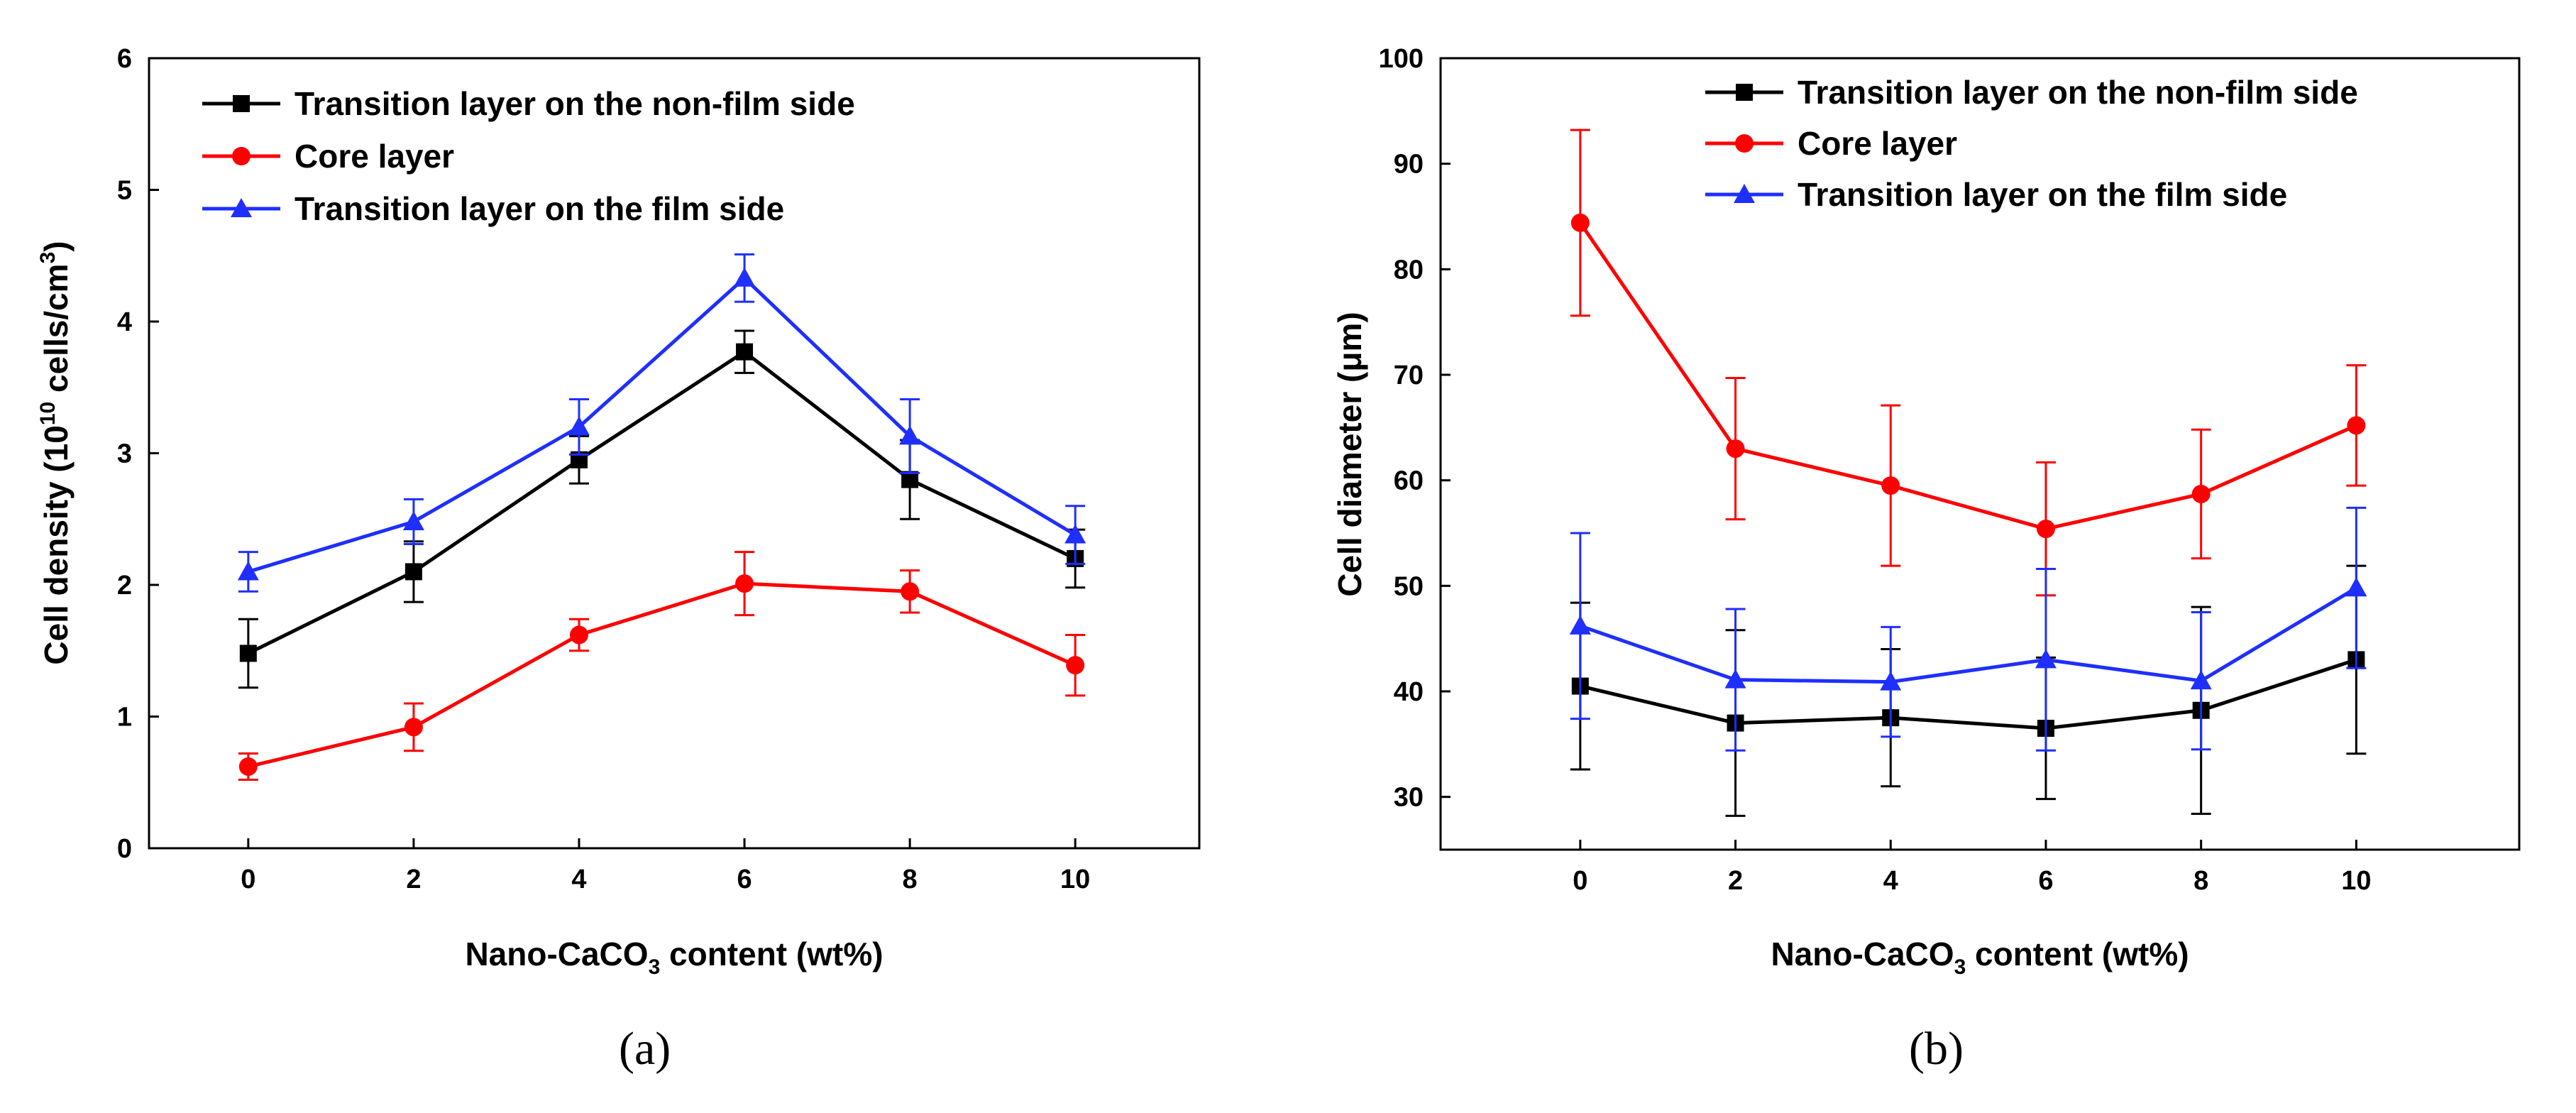 The height and width of the screenshot is (1113, 2576). What do you see at coordinates (1409, 270) in the screenshot?
I see `chart-b-ytick-label: 80` at bounding box center [1409, 270].